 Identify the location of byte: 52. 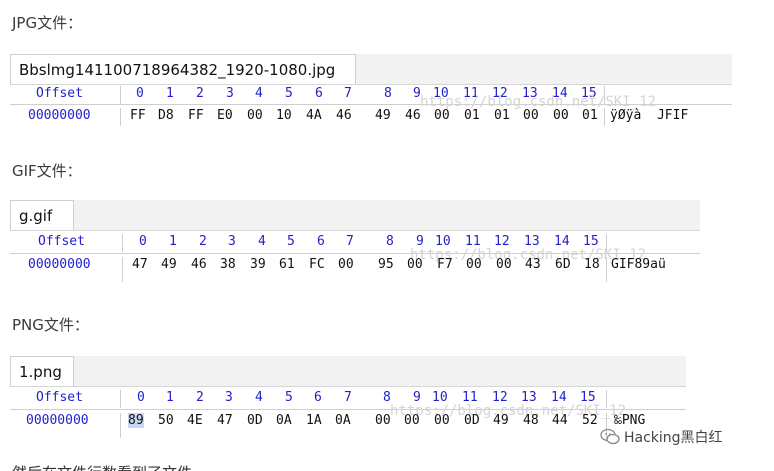
(590, 420).